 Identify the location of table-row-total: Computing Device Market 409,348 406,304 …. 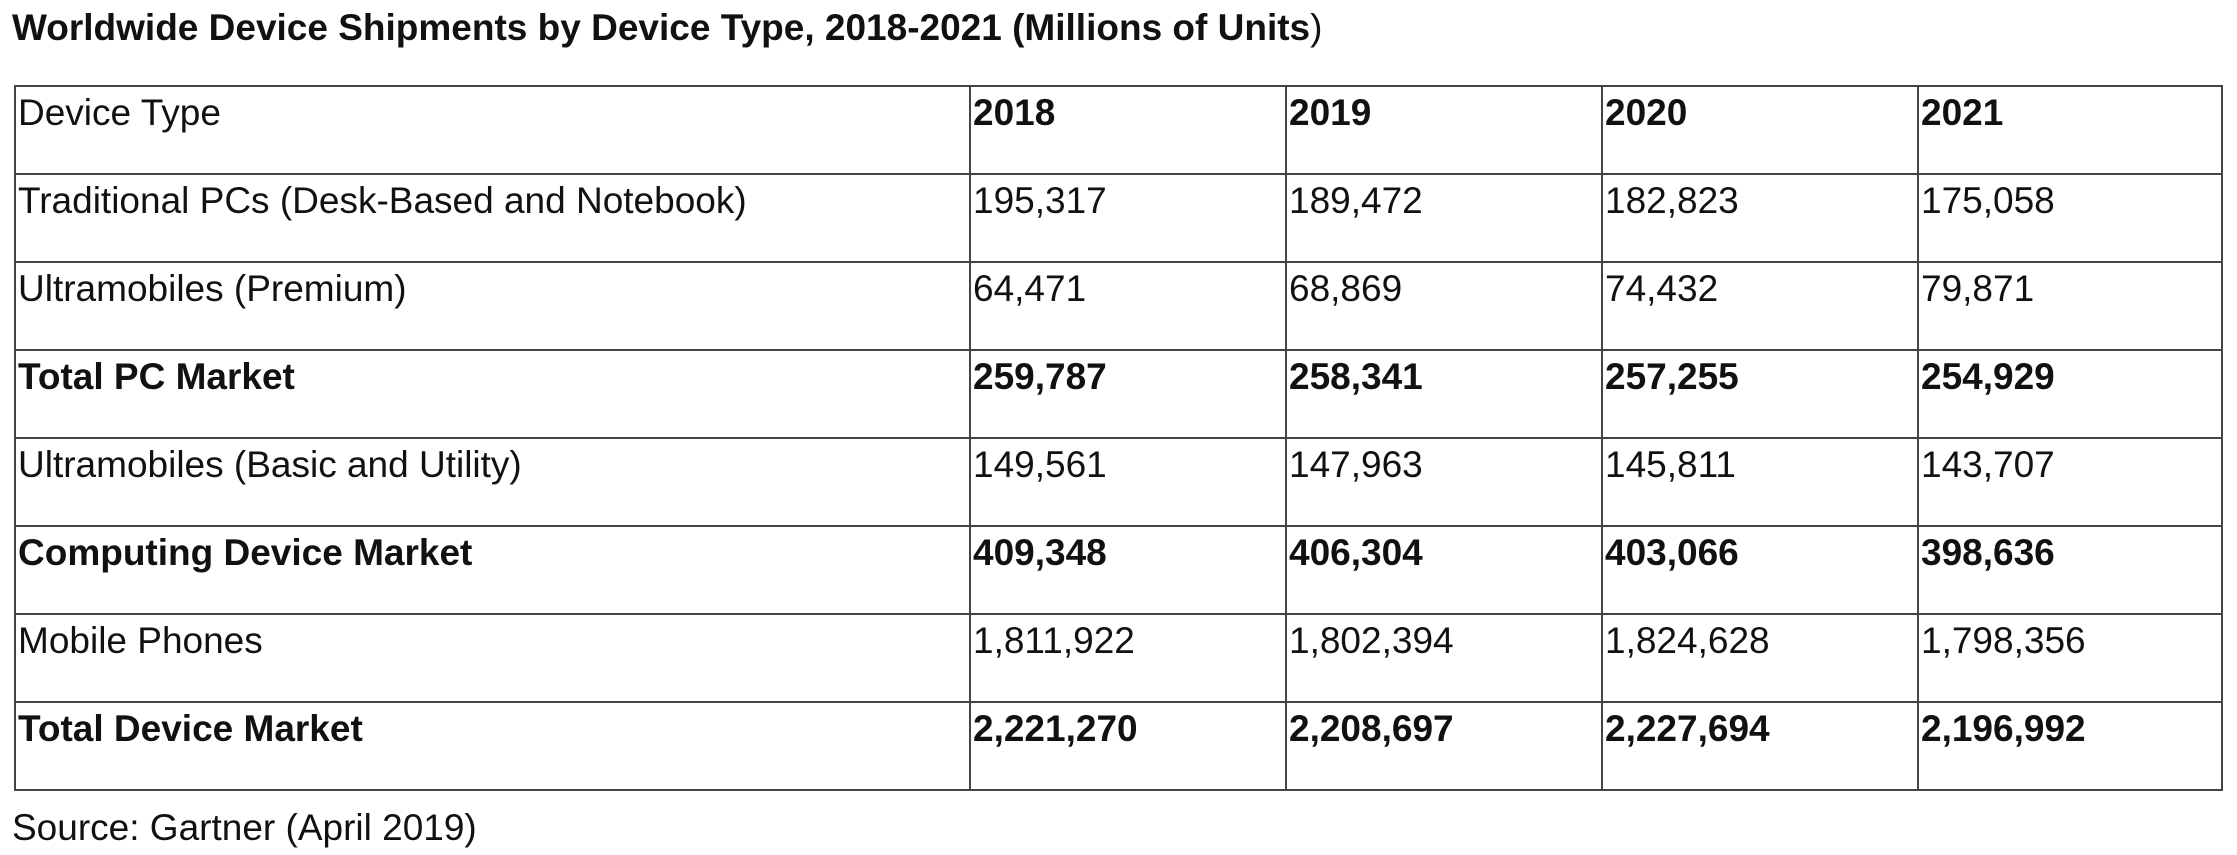
(1118, 570).